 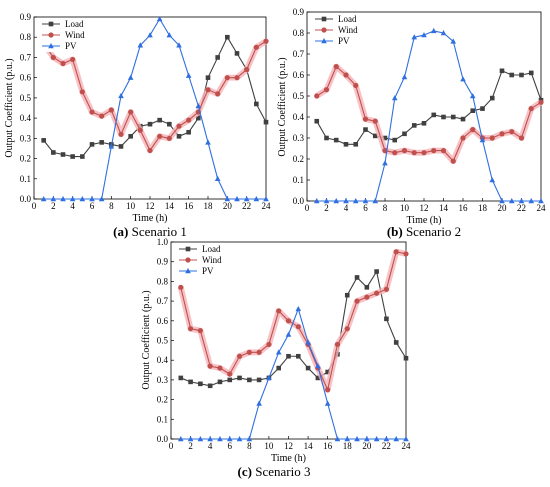 What do you see at coordinates (210, 446) in the screenshot?
I see `x-tick-label: 4` at bounding box center [210, 446].